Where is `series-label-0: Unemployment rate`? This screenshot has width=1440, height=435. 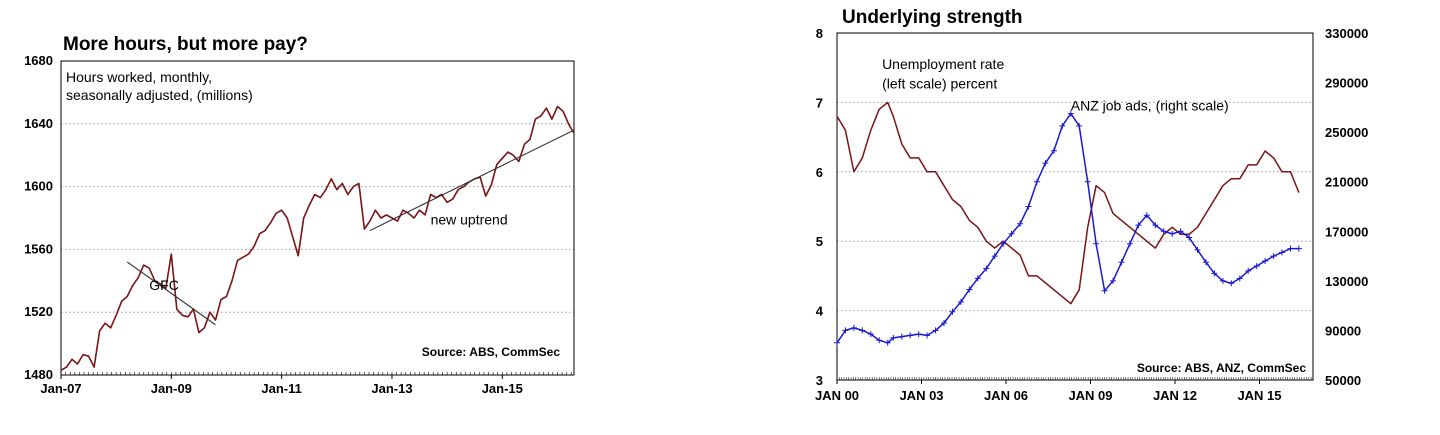 series-label-0: Unemployment rate is located at coordinates (943, 64).